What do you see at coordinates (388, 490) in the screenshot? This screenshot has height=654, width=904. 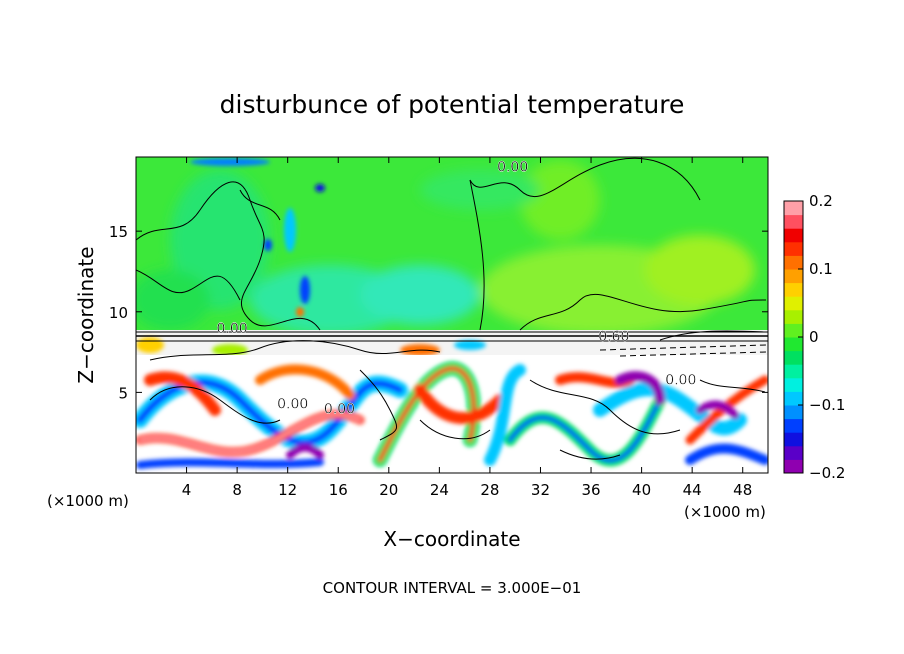 I see `x-tick-label: 20` at bounding box center [388, 490].